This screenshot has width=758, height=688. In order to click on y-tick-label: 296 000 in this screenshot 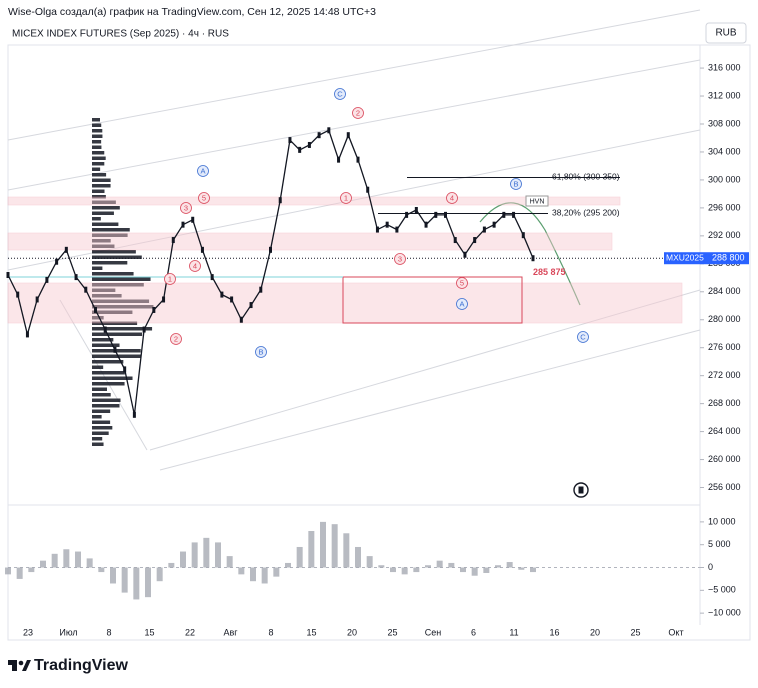, I will do `click(724, 207)`.